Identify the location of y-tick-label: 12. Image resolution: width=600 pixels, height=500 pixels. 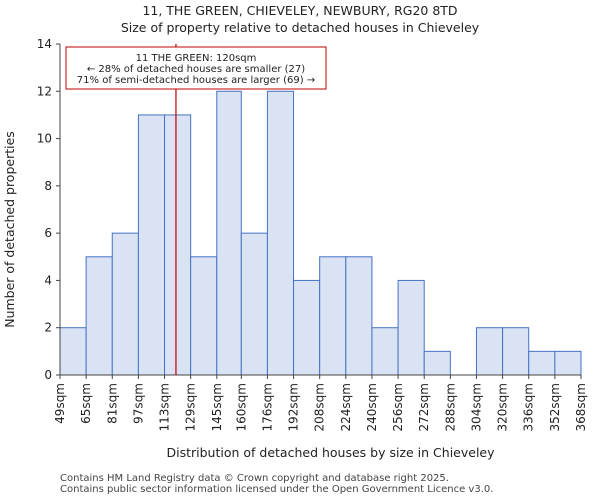
(44, 91).